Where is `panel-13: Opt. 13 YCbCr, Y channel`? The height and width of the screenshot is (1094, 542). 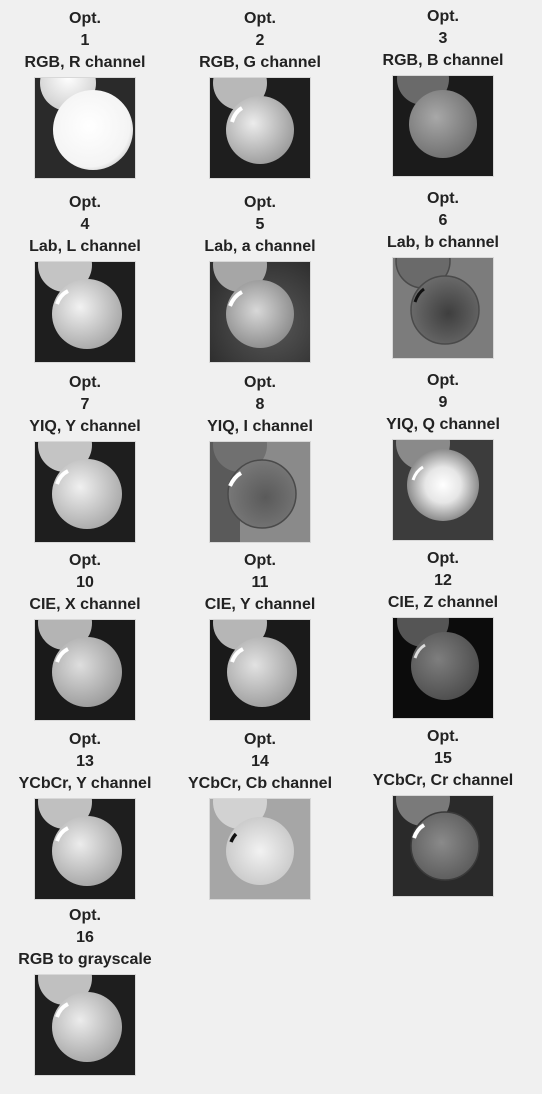 panel-13: Opt. 13 YCbCr, Y channel is located at coordinates (85, 814).